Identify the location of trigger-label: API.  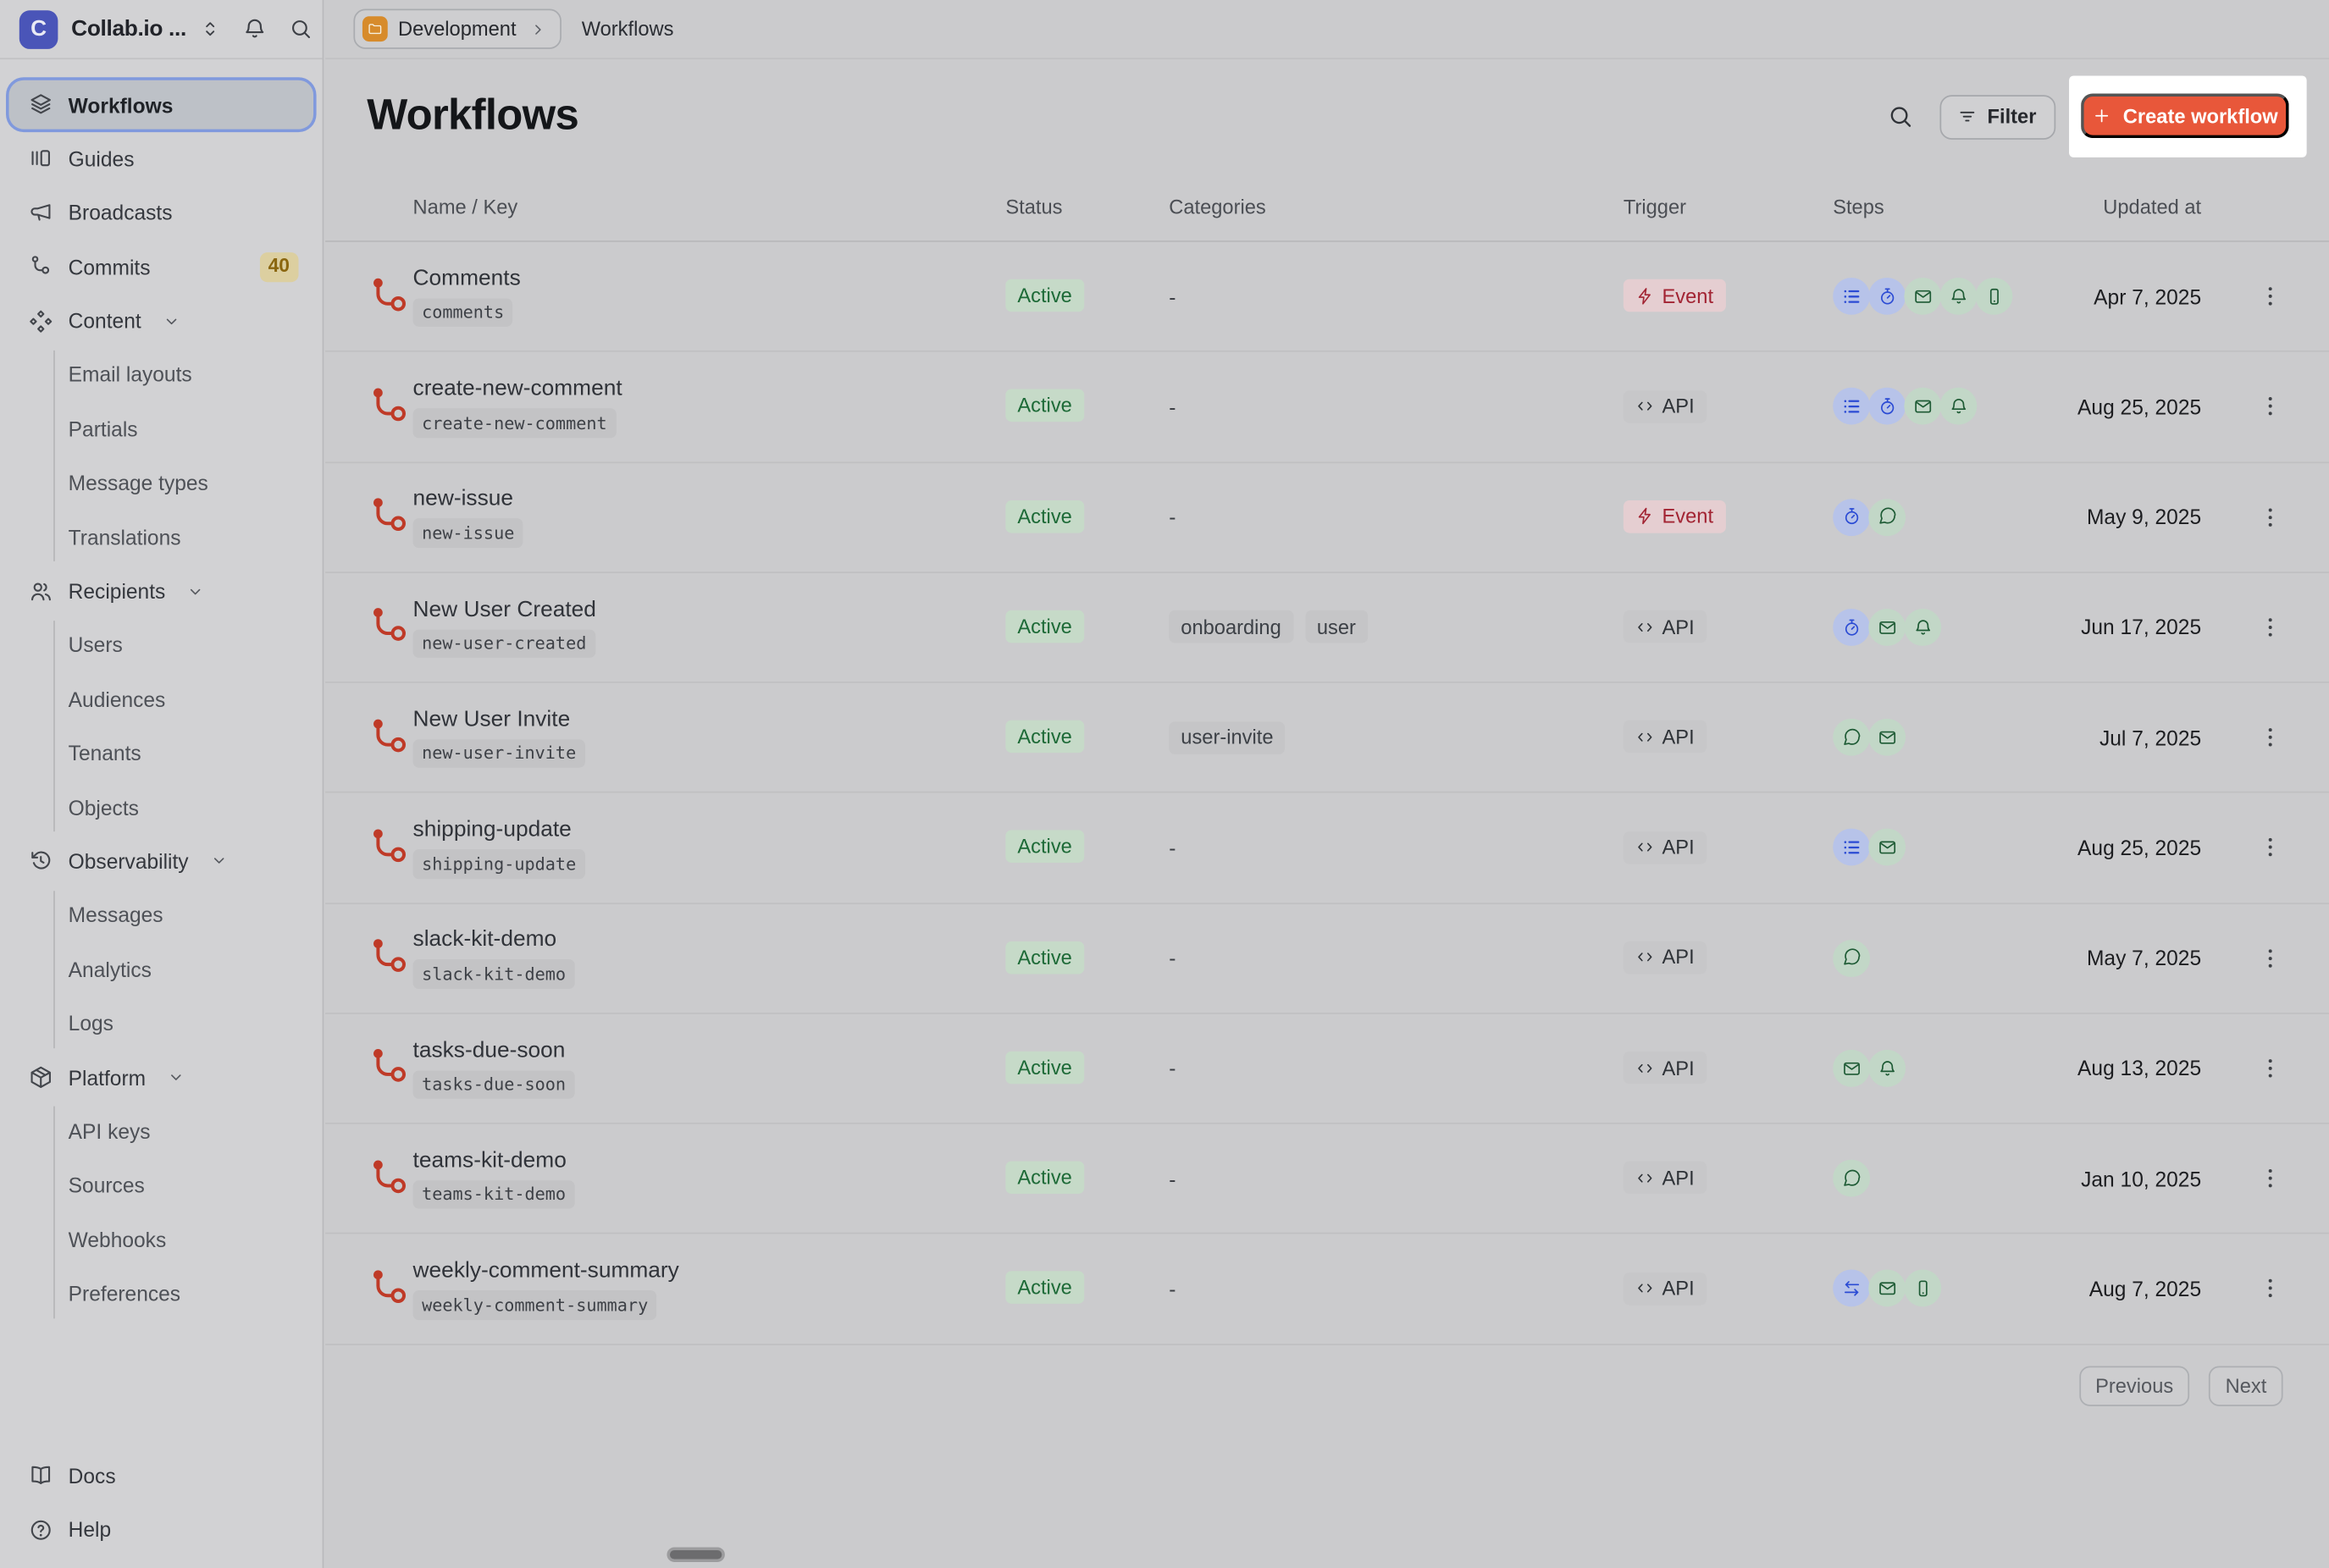
(1679, 627).